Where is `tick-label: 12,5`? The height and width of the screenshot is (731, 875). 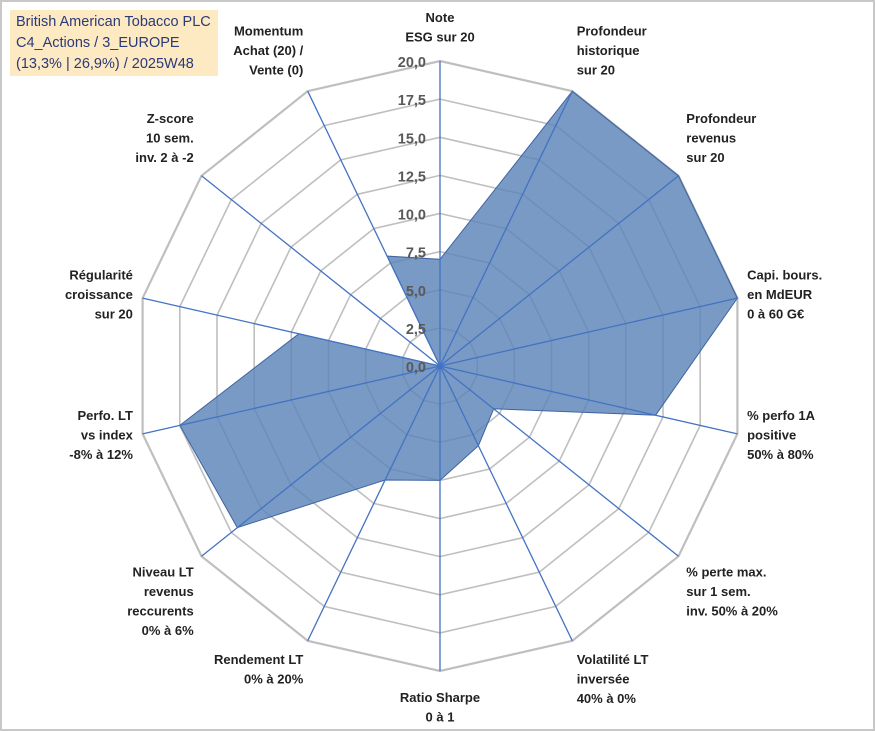
tick-label: 12,5 is located at coordinates (412, 177).